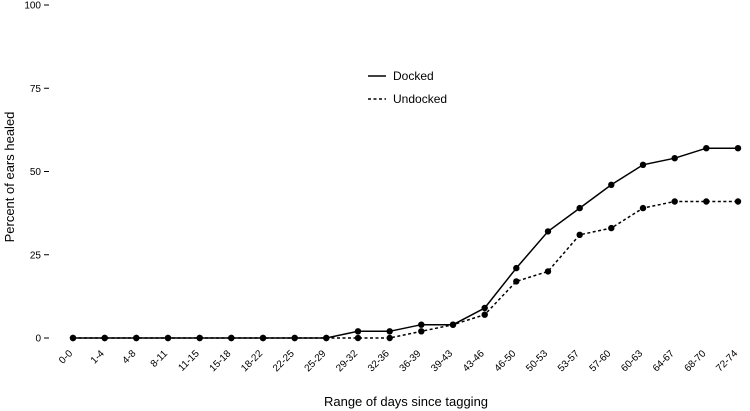 This screenshot has height=411, width=750. What do you see at coordinates (537, 361) in the screenshot?
I see `x-tick-label: 50-53` at bounding box center [537, 361].